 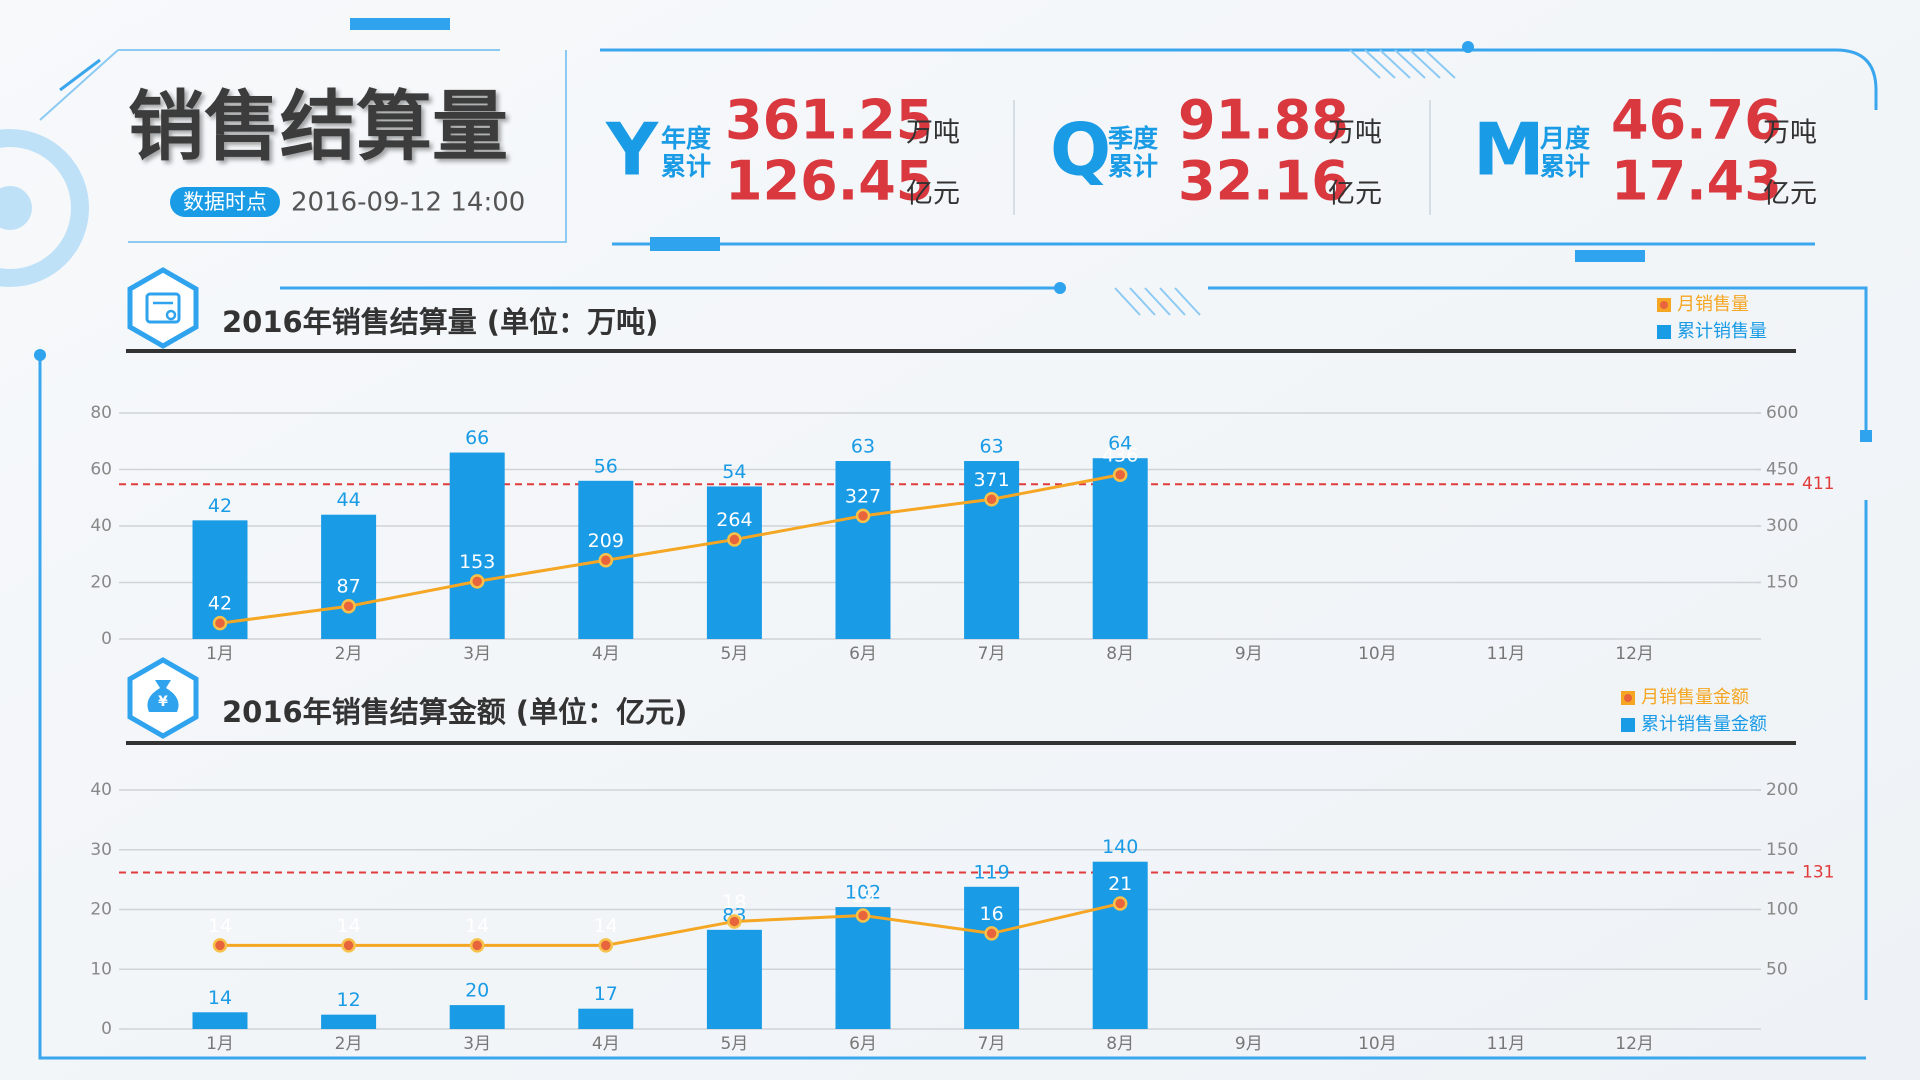 What do you see at coordinates (992, 447) in the screenshot?
I see `bar-value-label: 63` at bounding box center [992, 447].